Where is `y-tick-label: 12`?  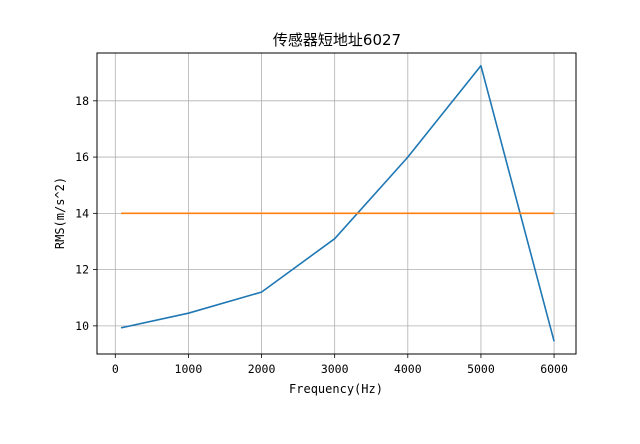
y-tick-label: 12 is located at coordinates (82, 270).